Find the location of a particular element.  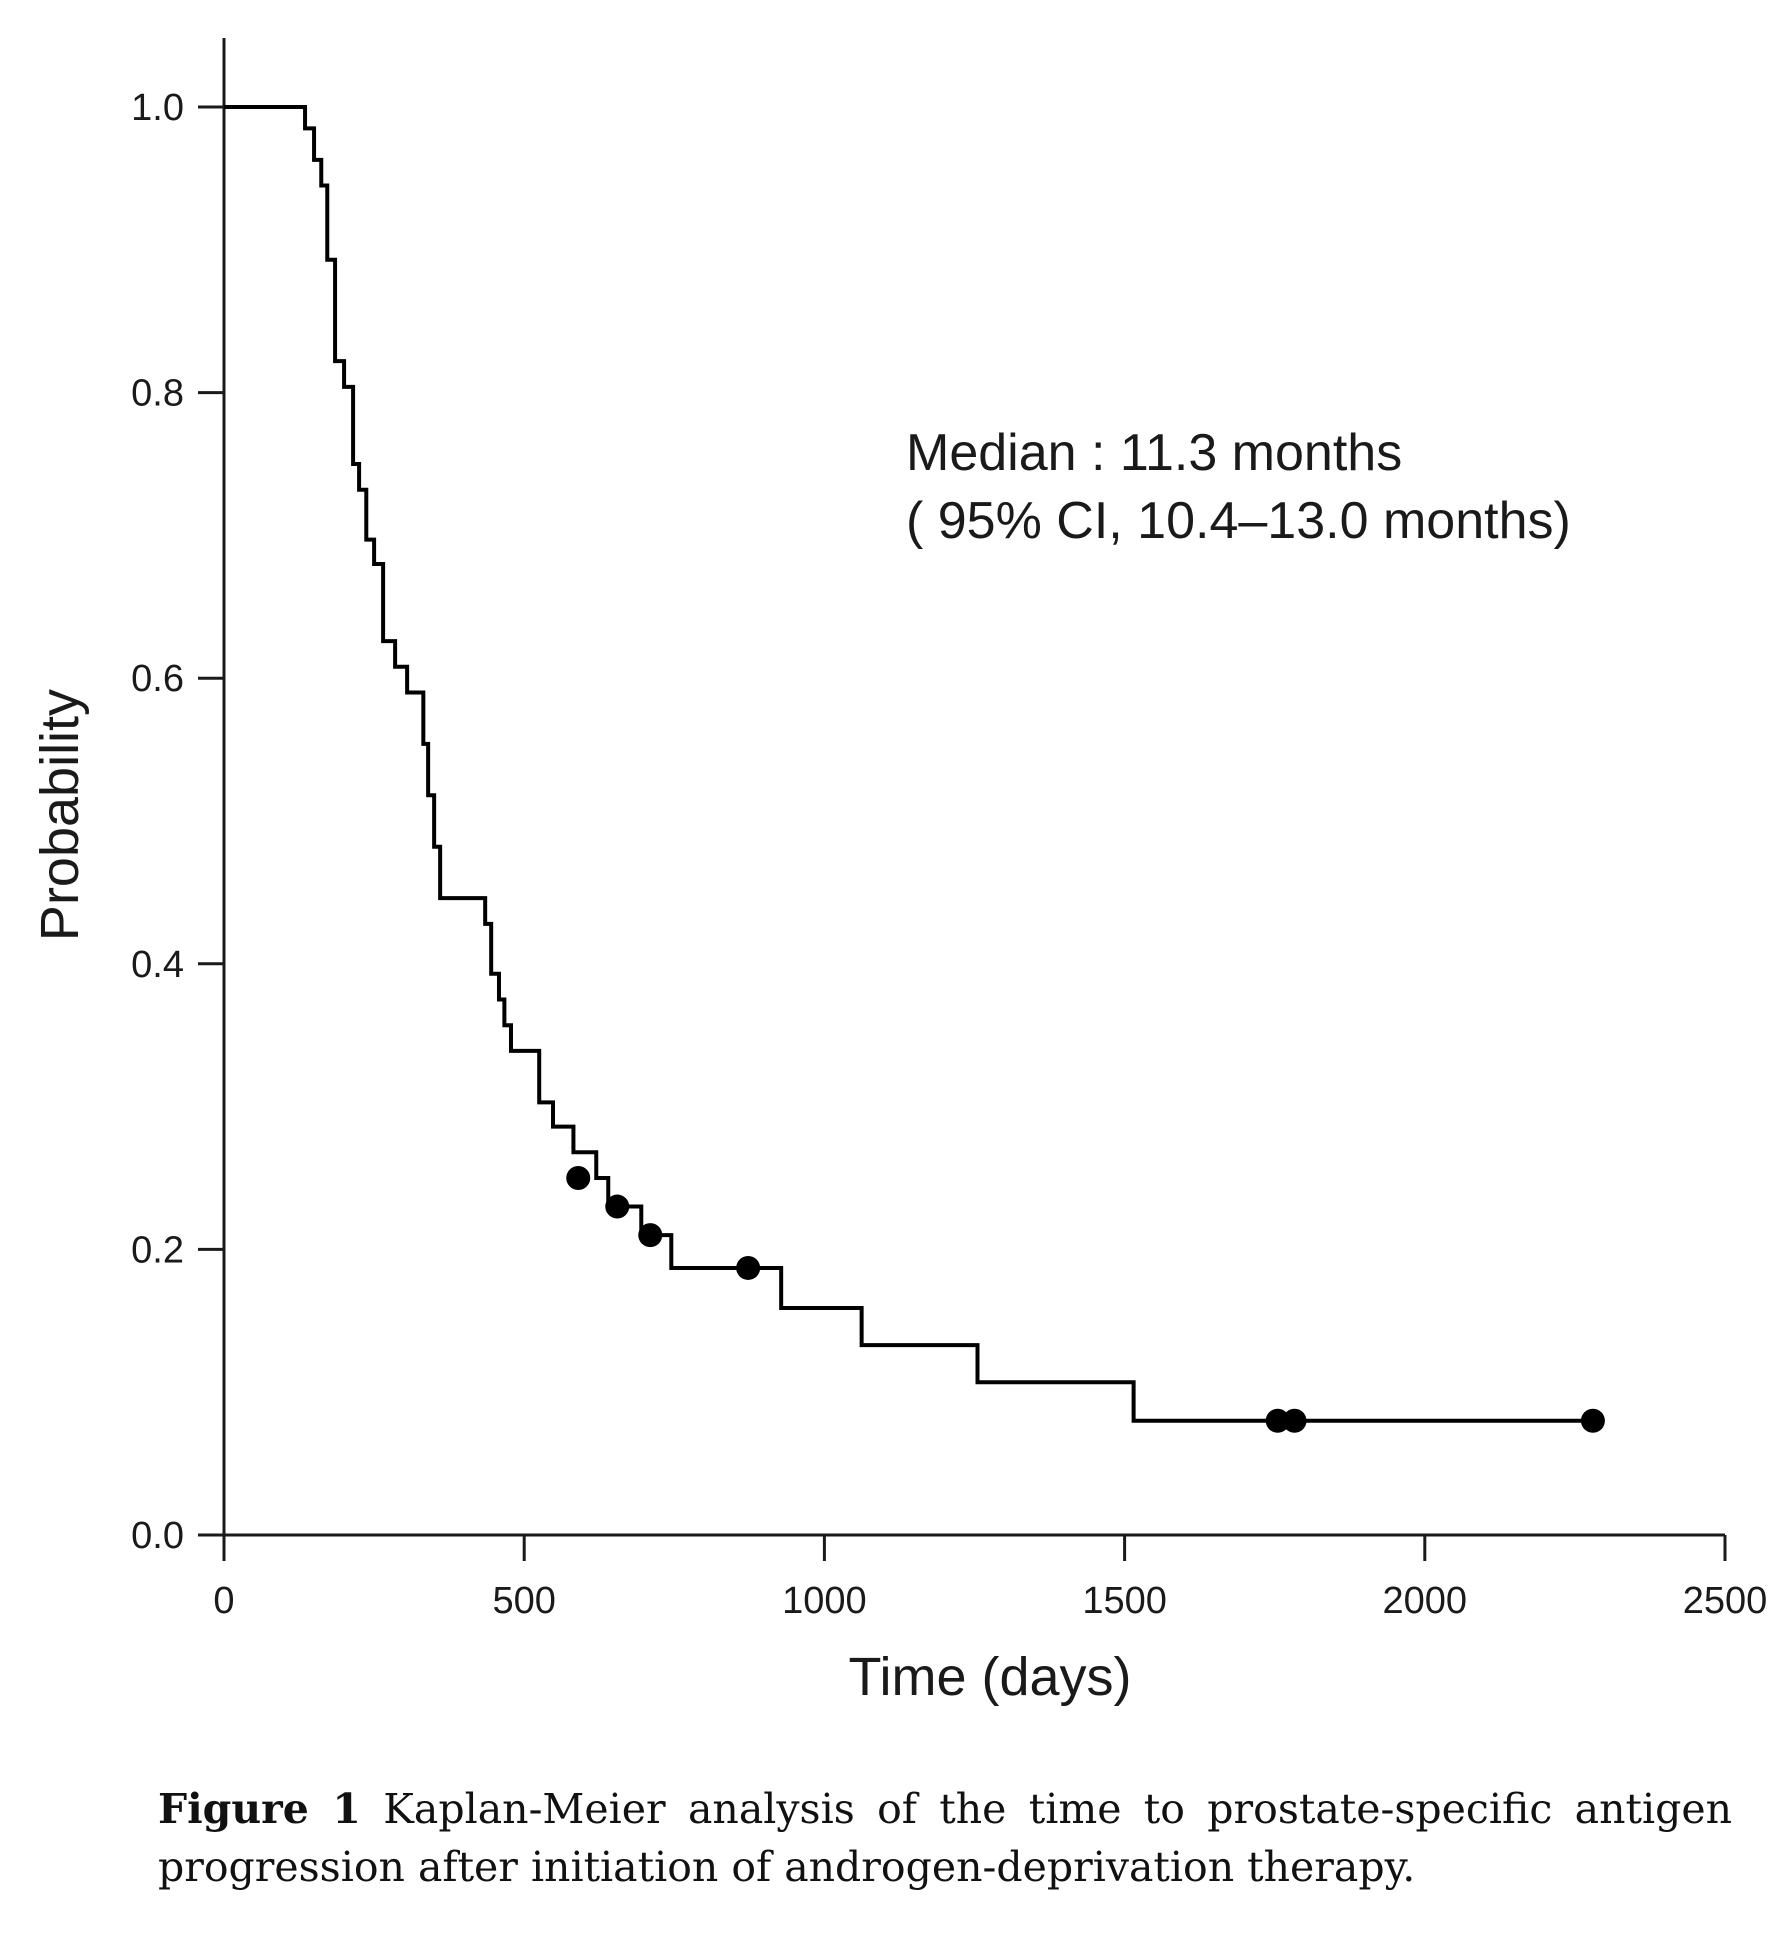

median-annotation: Median : 11.3 months is located at coordinates (1154, 453).